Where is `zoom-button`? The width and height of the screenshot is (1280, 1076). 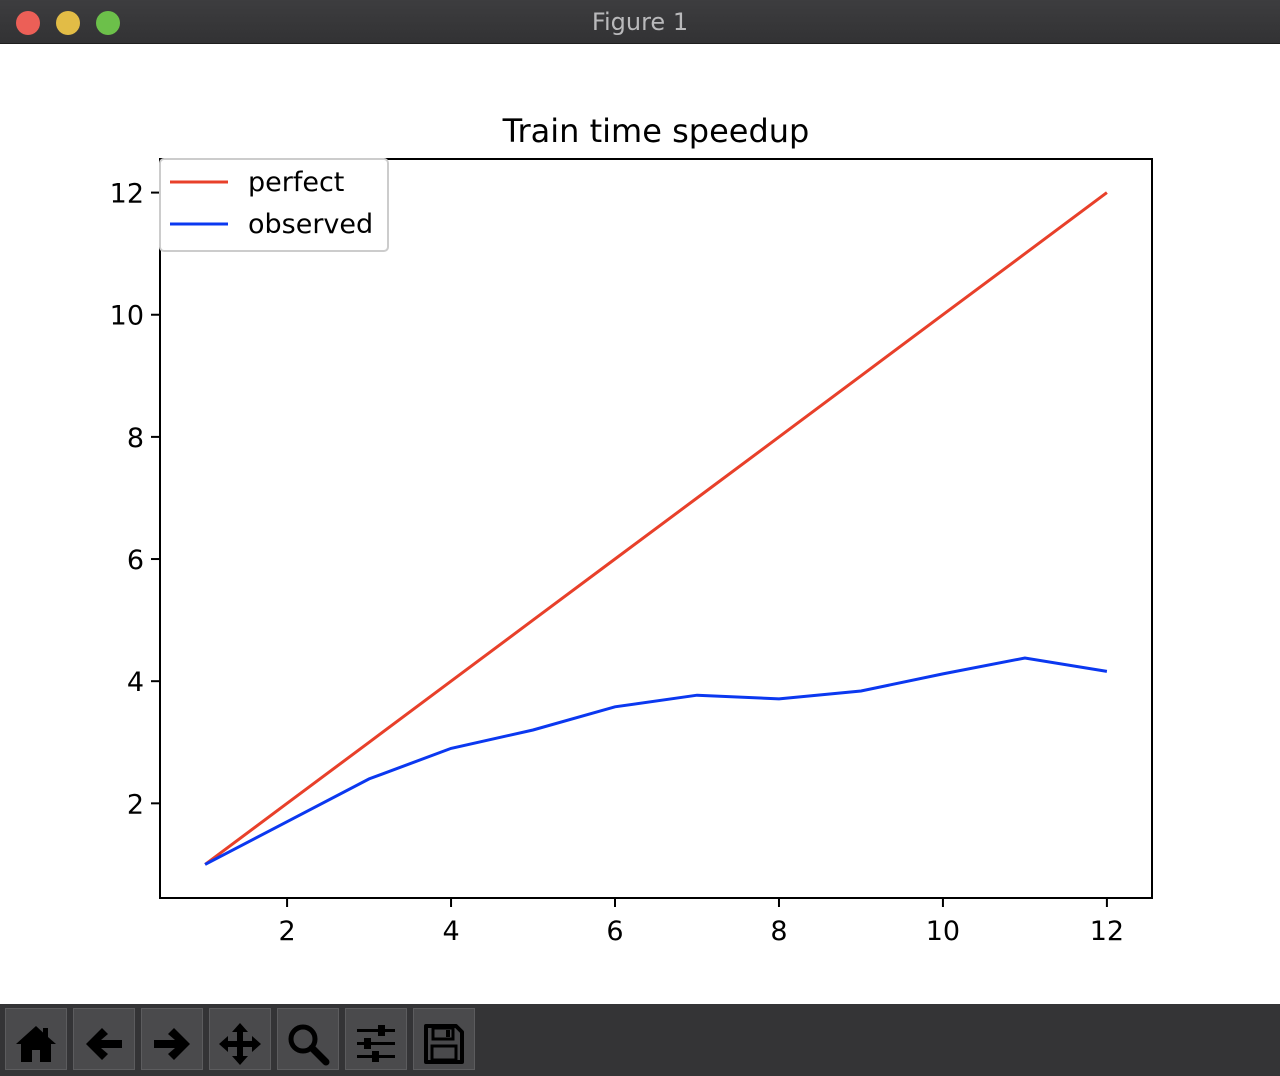
zoom-button is located at coordinates (308, 1039).